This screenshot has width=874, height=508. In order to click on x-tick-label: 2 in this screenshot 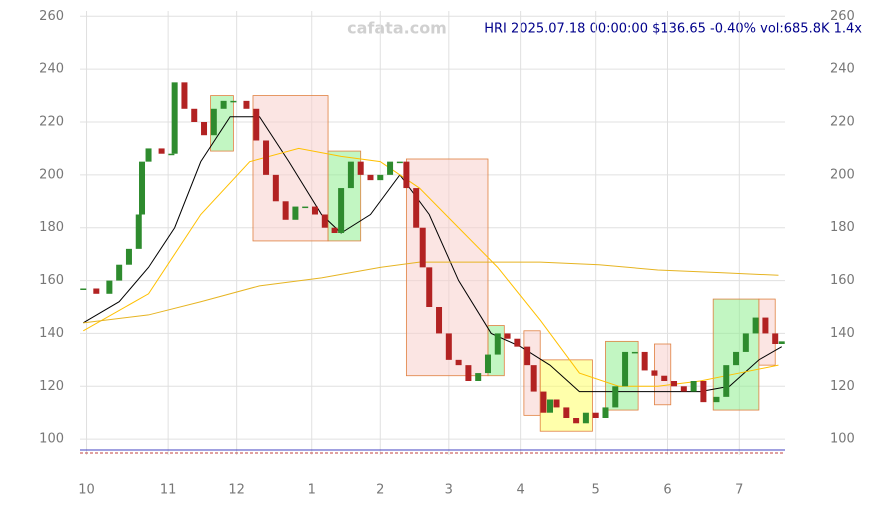, I will do `click(380, 490)`.